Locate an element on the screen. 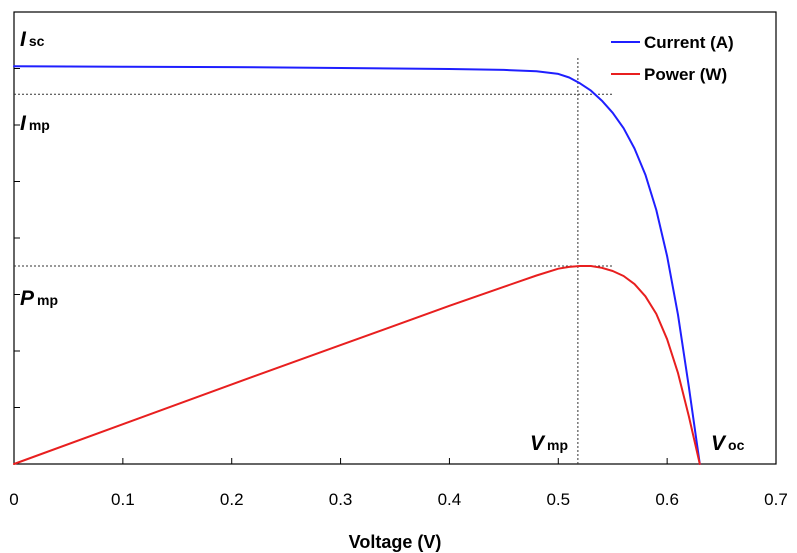 The height and width of the screenshot is (553, 797). x-tick-label: 0 is located at coordinates (13, 499).